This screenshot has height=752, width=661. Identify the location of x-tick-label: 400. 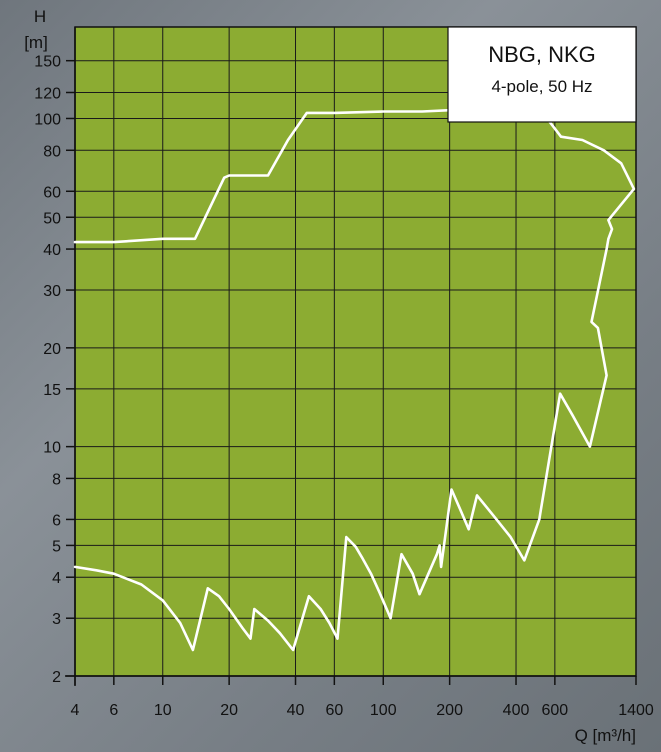
(516, 710).